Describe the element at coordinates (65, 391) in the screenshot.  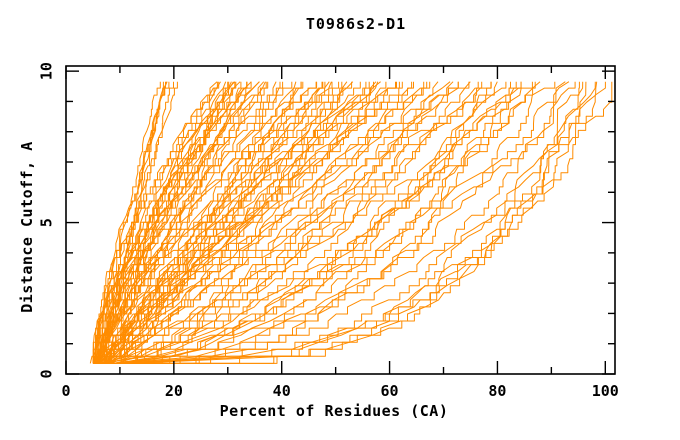
I see `x-tick-label: 0` at that location.